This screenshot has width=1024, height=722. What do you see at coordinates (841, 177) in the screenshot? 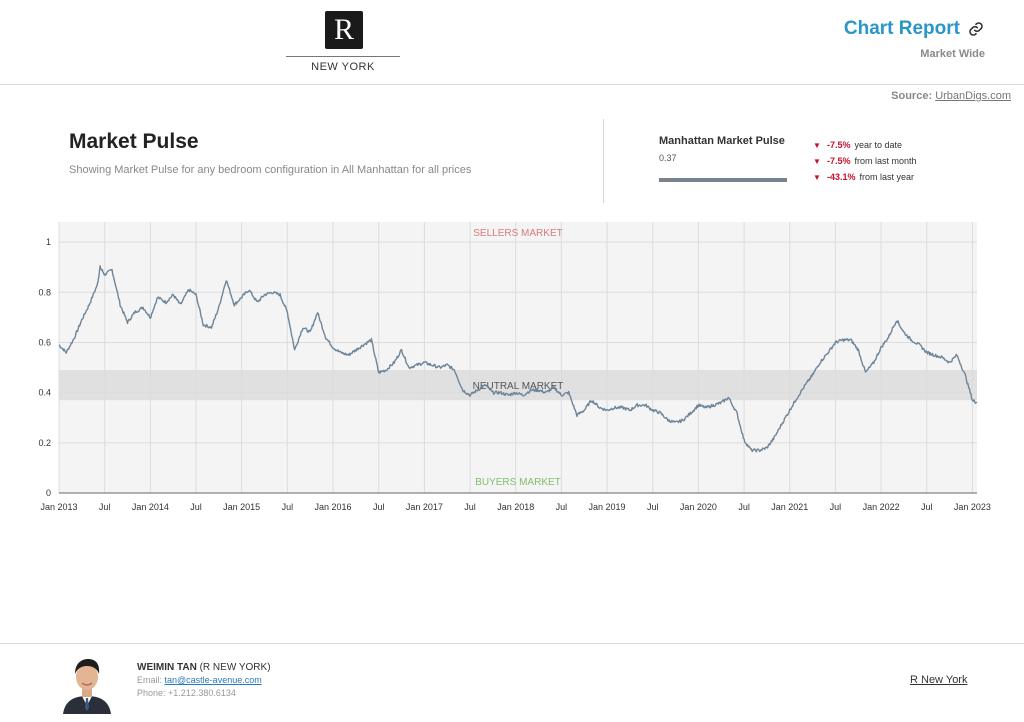
I see `change-value: -43.1%` at bounding box center [841, 177].